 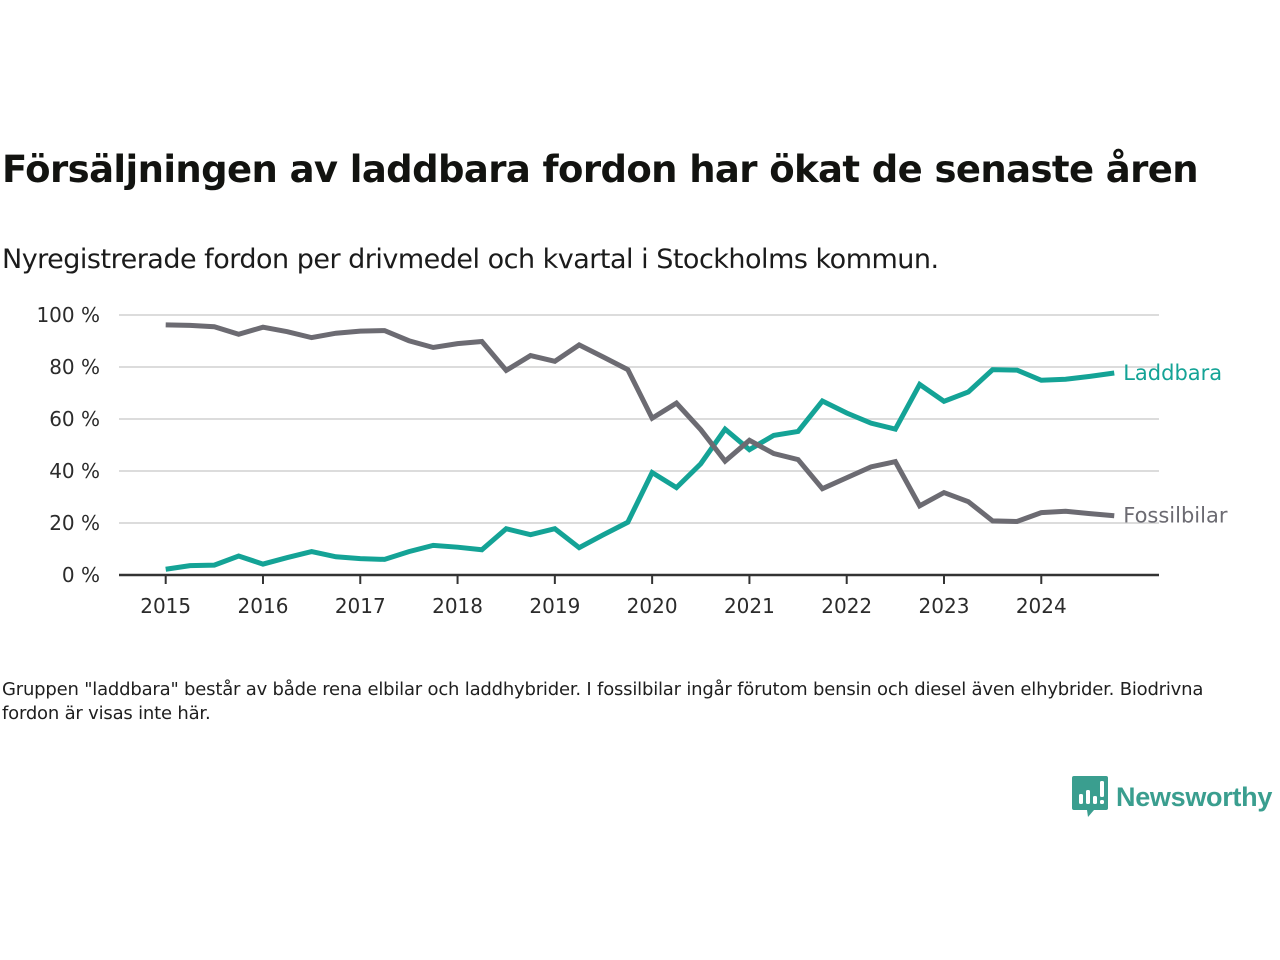 I want to click on x-tick-label: 2020, so click(x=652, y=606).